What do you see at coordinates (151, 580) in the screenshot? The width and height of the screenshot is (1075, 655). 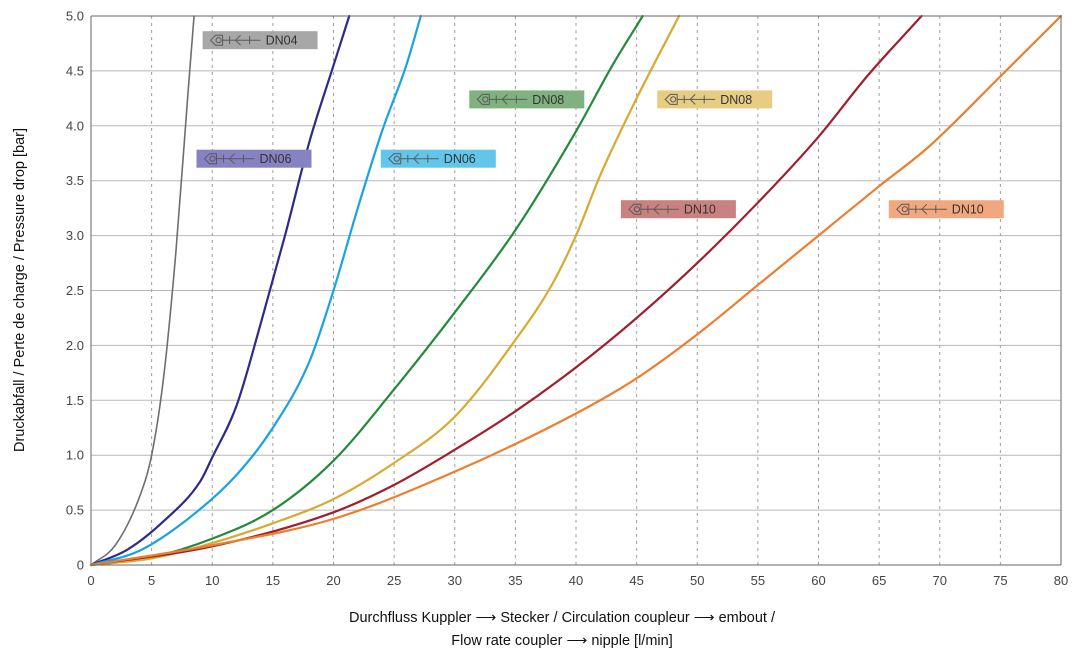 I see `x-tick-label: 5` at bounding box center [151, 580].